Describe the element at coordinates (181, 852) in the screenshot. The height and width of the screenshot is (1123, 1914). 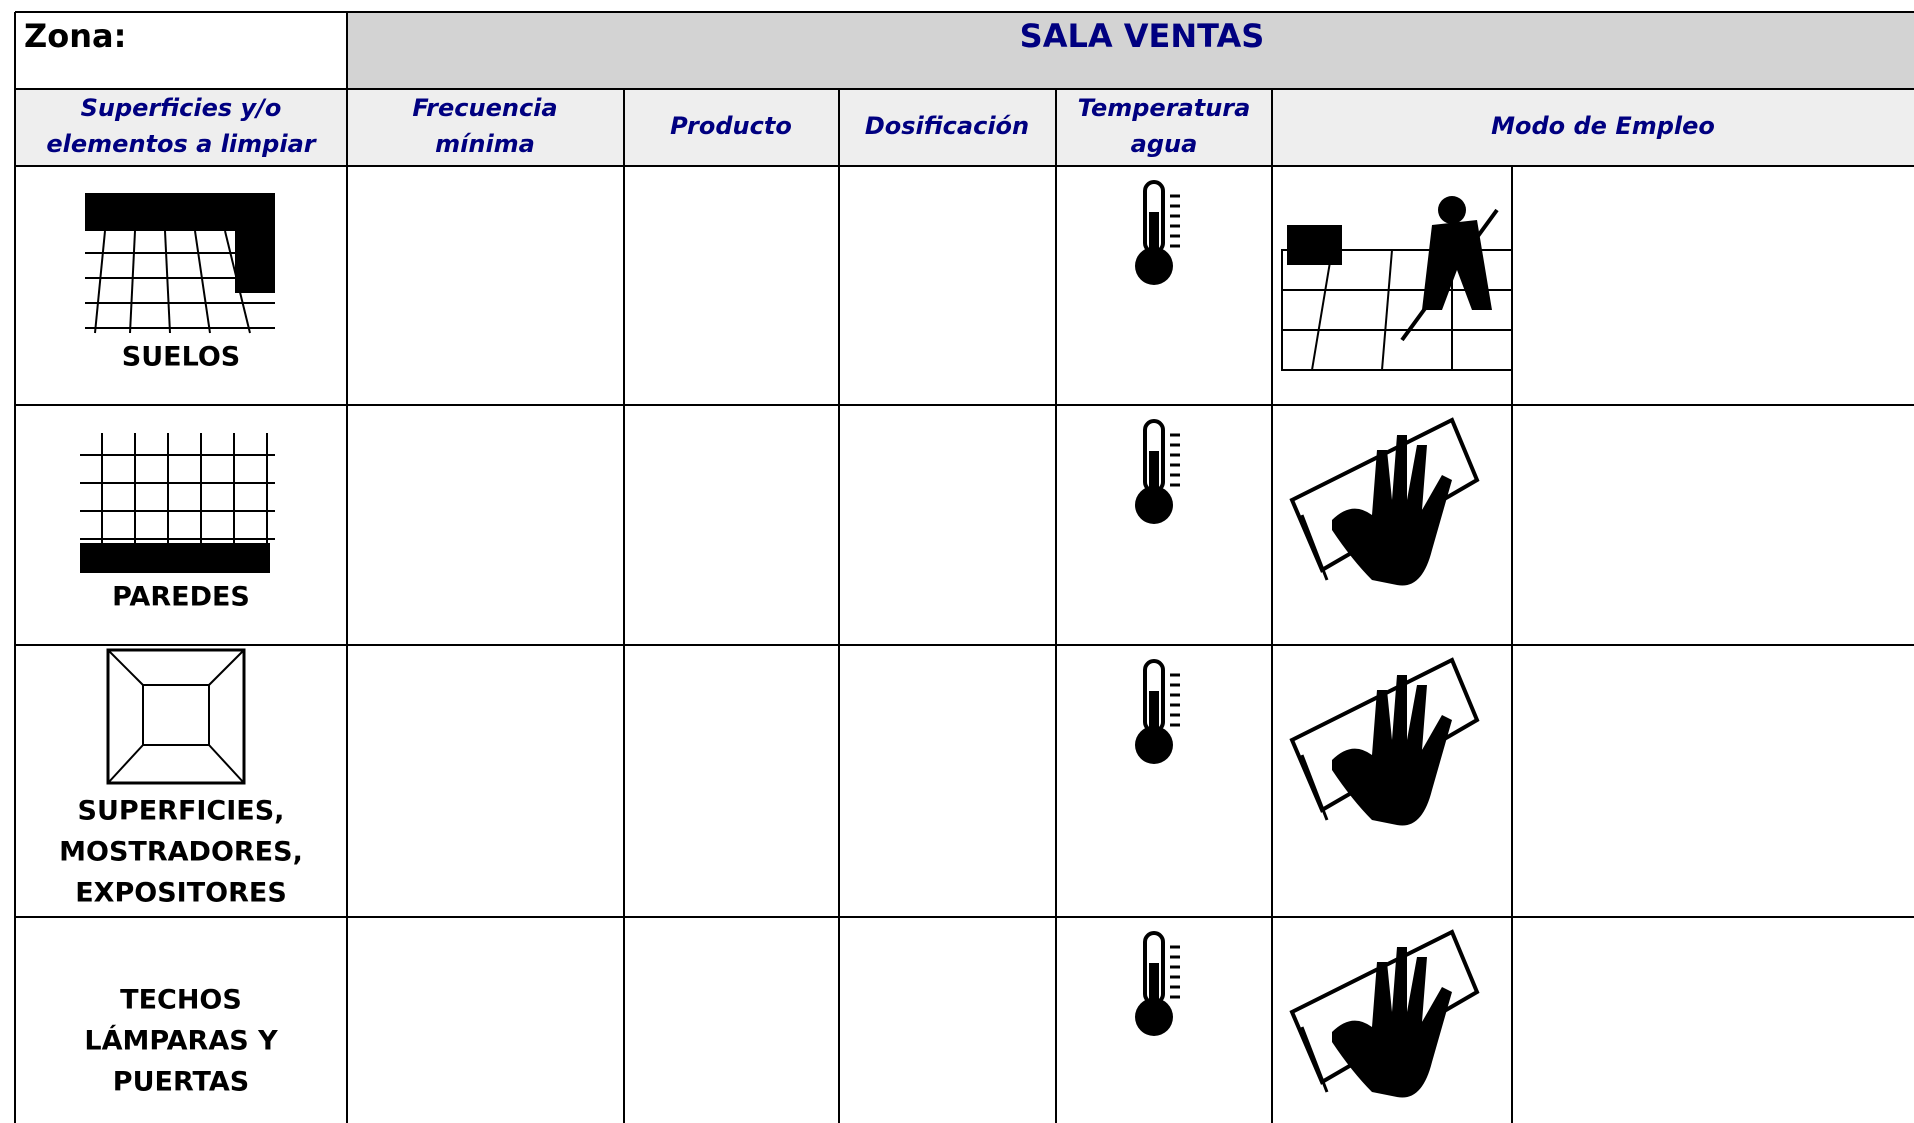
I see `row-label: MOSTRADORES,` at that location.